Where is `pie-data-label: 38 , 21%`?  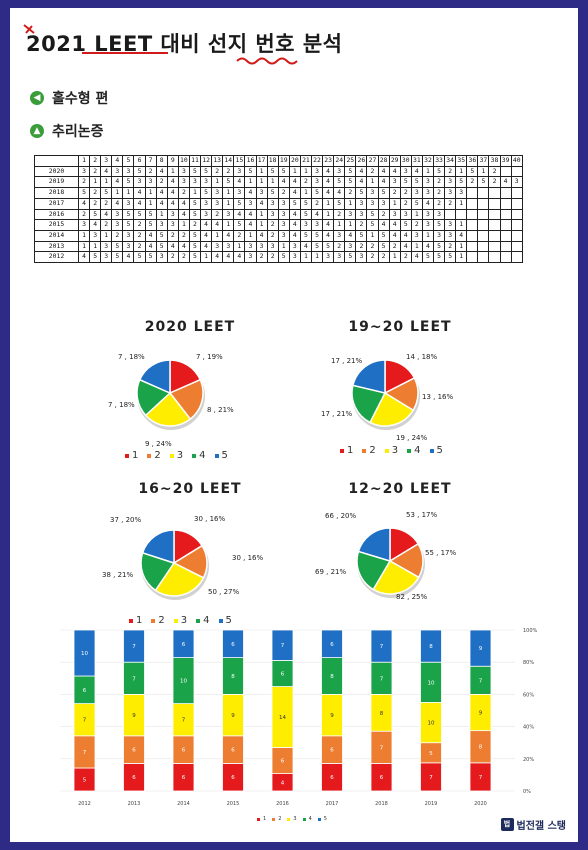
pie-data-label: 38 , 21% is located at coordinates (118, 575).